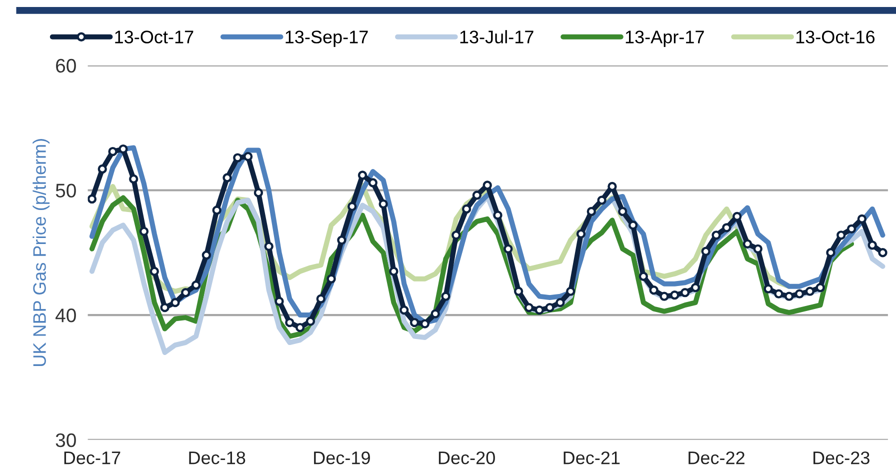 The width and height of the screenshot is (896, 474). What do you see at coordinates (66, 191) in the screenshot?
I see `y-tick-label: 50` at bounding box center [66, 191].